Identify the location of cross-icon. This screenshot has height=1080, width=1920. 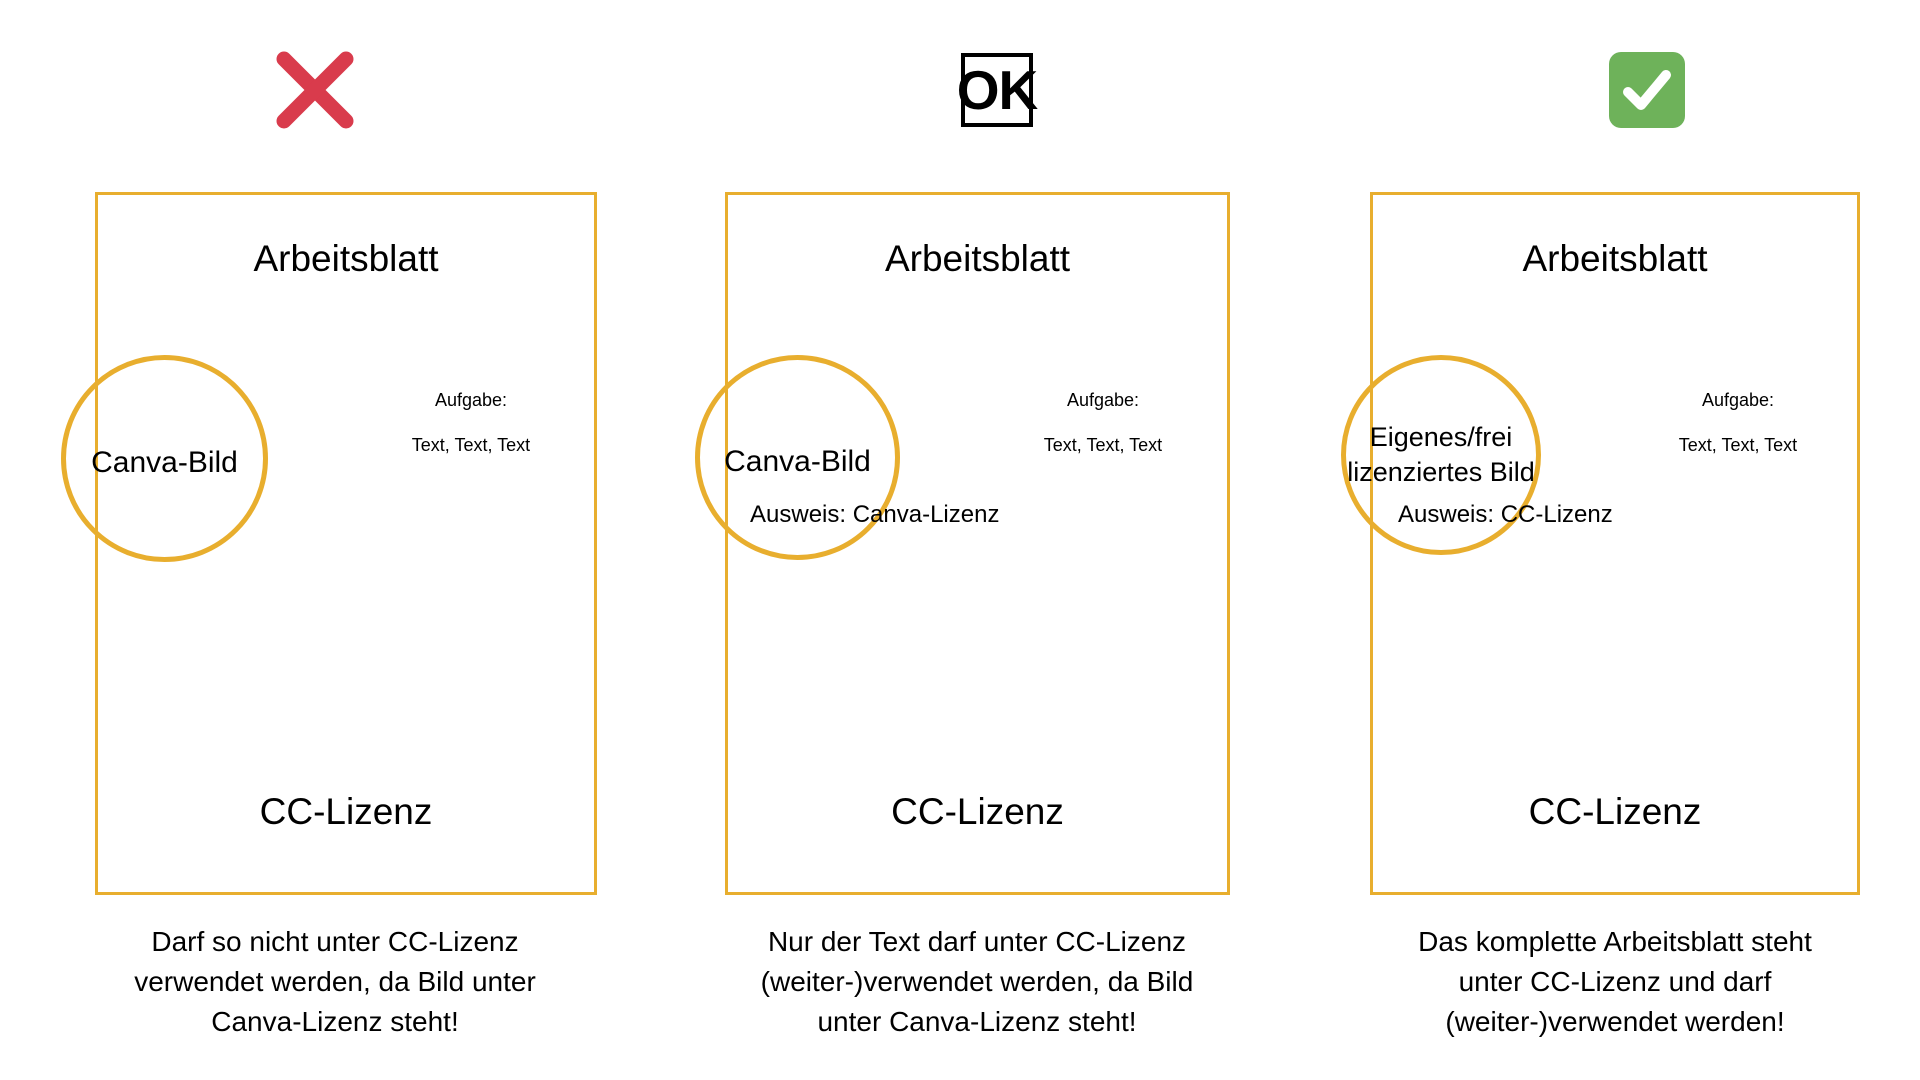
(315, 90).